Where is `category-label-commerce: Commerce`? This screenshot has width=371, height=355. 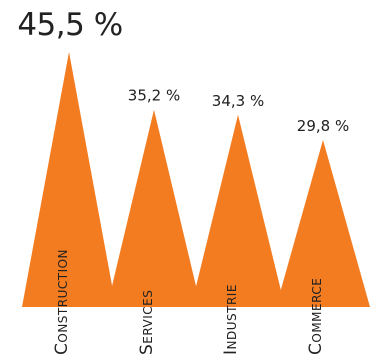 category-label-commerce: Commerce is located at coordinates (316, 316).